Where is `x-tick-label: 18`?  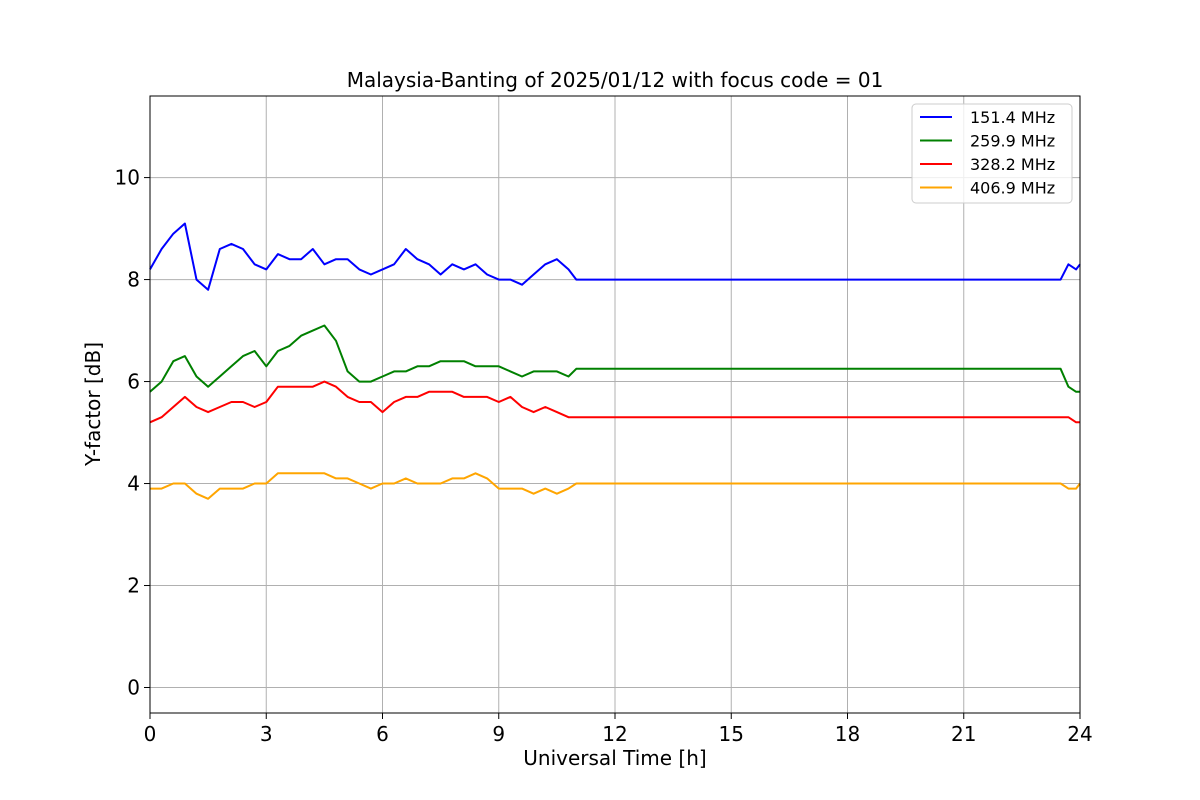
x-tick-label: 18 is located at coordinates (847, 734).